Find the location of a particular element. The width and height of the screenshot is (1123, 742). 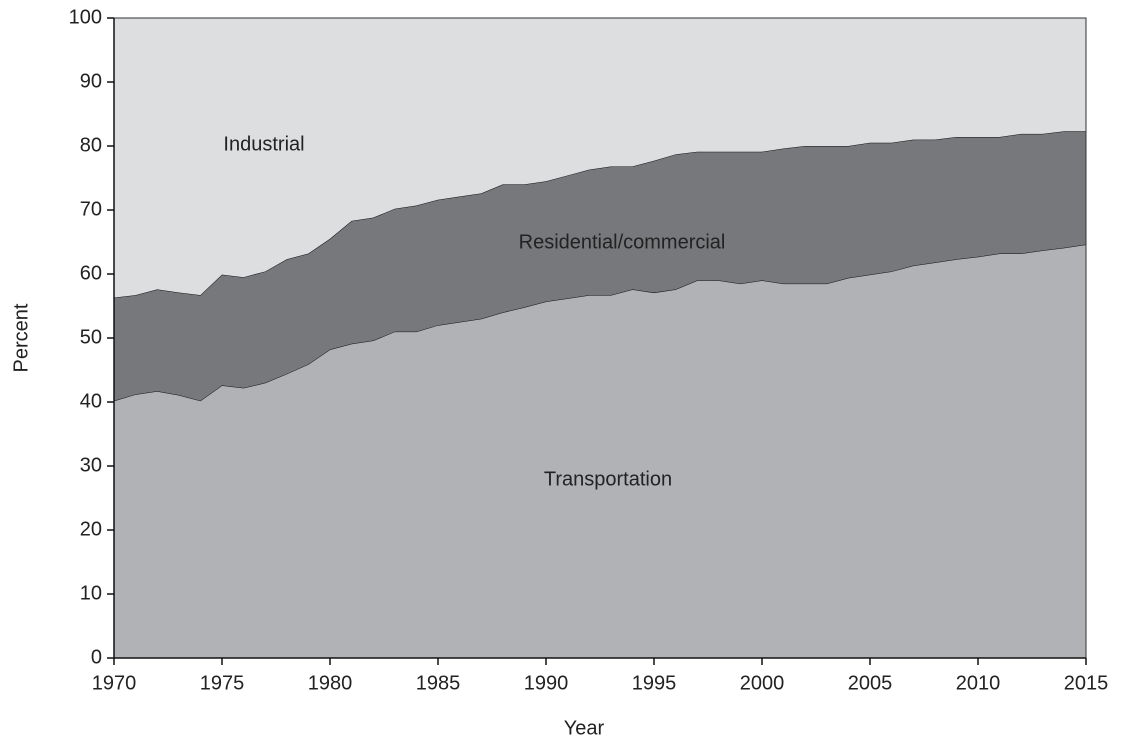

series-label: Residential/commercial is located at coordinates (622, 242).